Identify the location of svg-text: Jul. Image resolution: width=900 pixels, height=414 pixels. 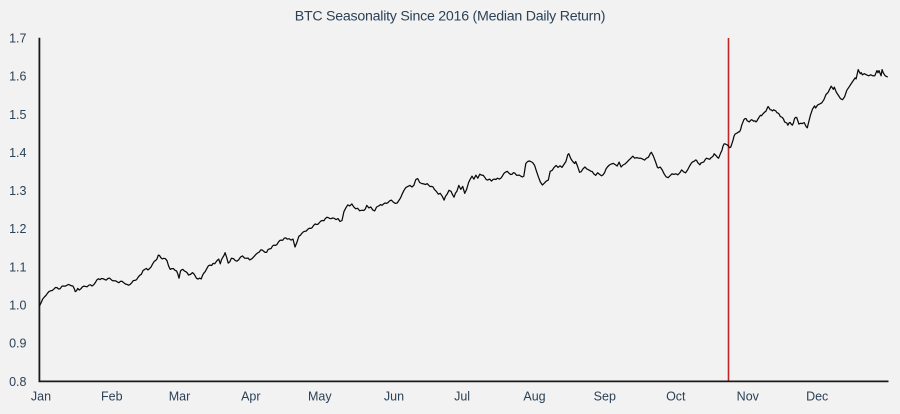
(462, 396).